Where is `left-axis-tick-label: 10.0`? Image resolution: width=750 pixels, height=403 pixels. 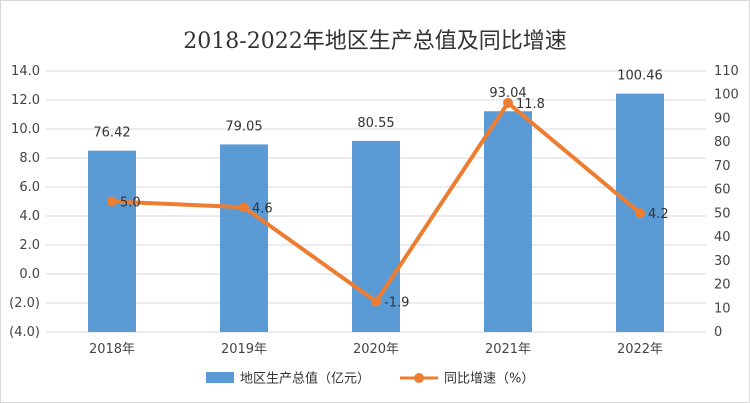 left-axis-tick-label: 10.0 is located at coordinates (25, 129).